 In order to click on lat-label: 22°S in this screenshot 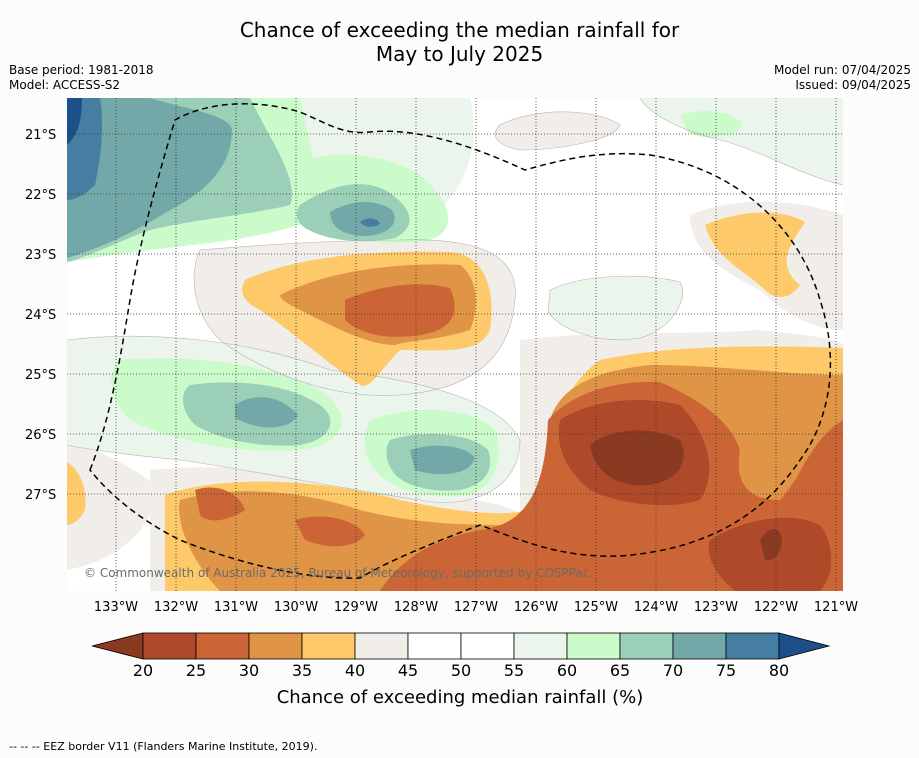, I will do `click(40, 195)`.